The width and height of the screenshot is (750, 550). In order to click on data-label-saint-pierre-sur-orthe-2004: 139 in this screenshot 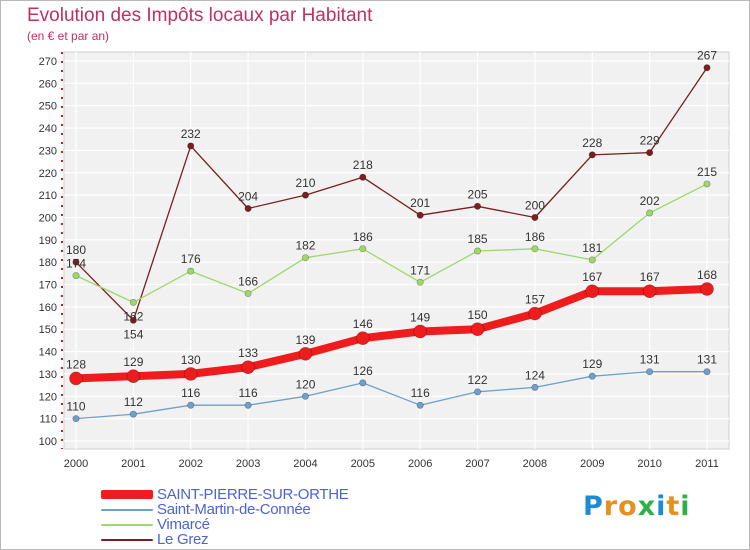, I will do `click(305, 340)`.